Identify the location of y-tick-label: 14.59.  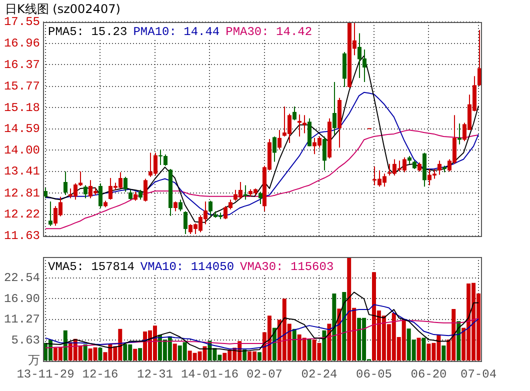
(22, 129).